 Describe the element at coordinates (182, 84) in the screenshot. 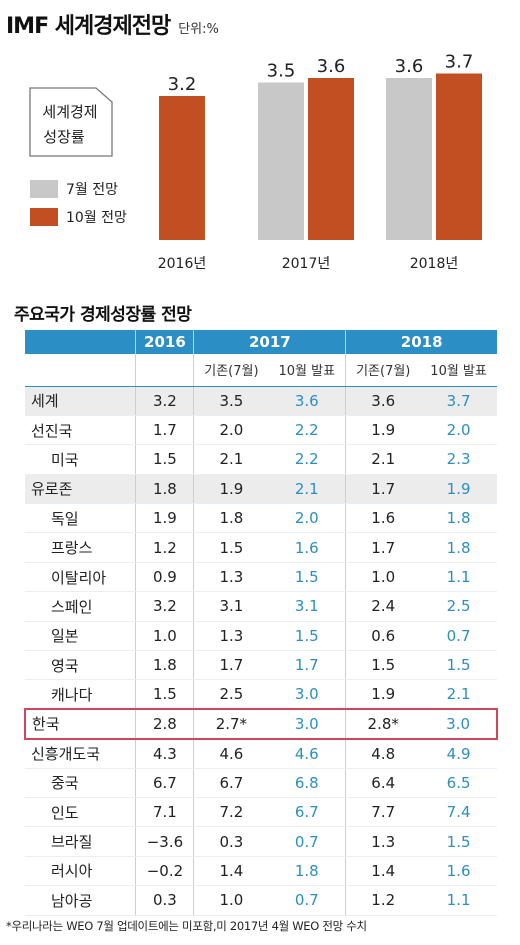

I see `bar-value-label: 3.2` at that location.